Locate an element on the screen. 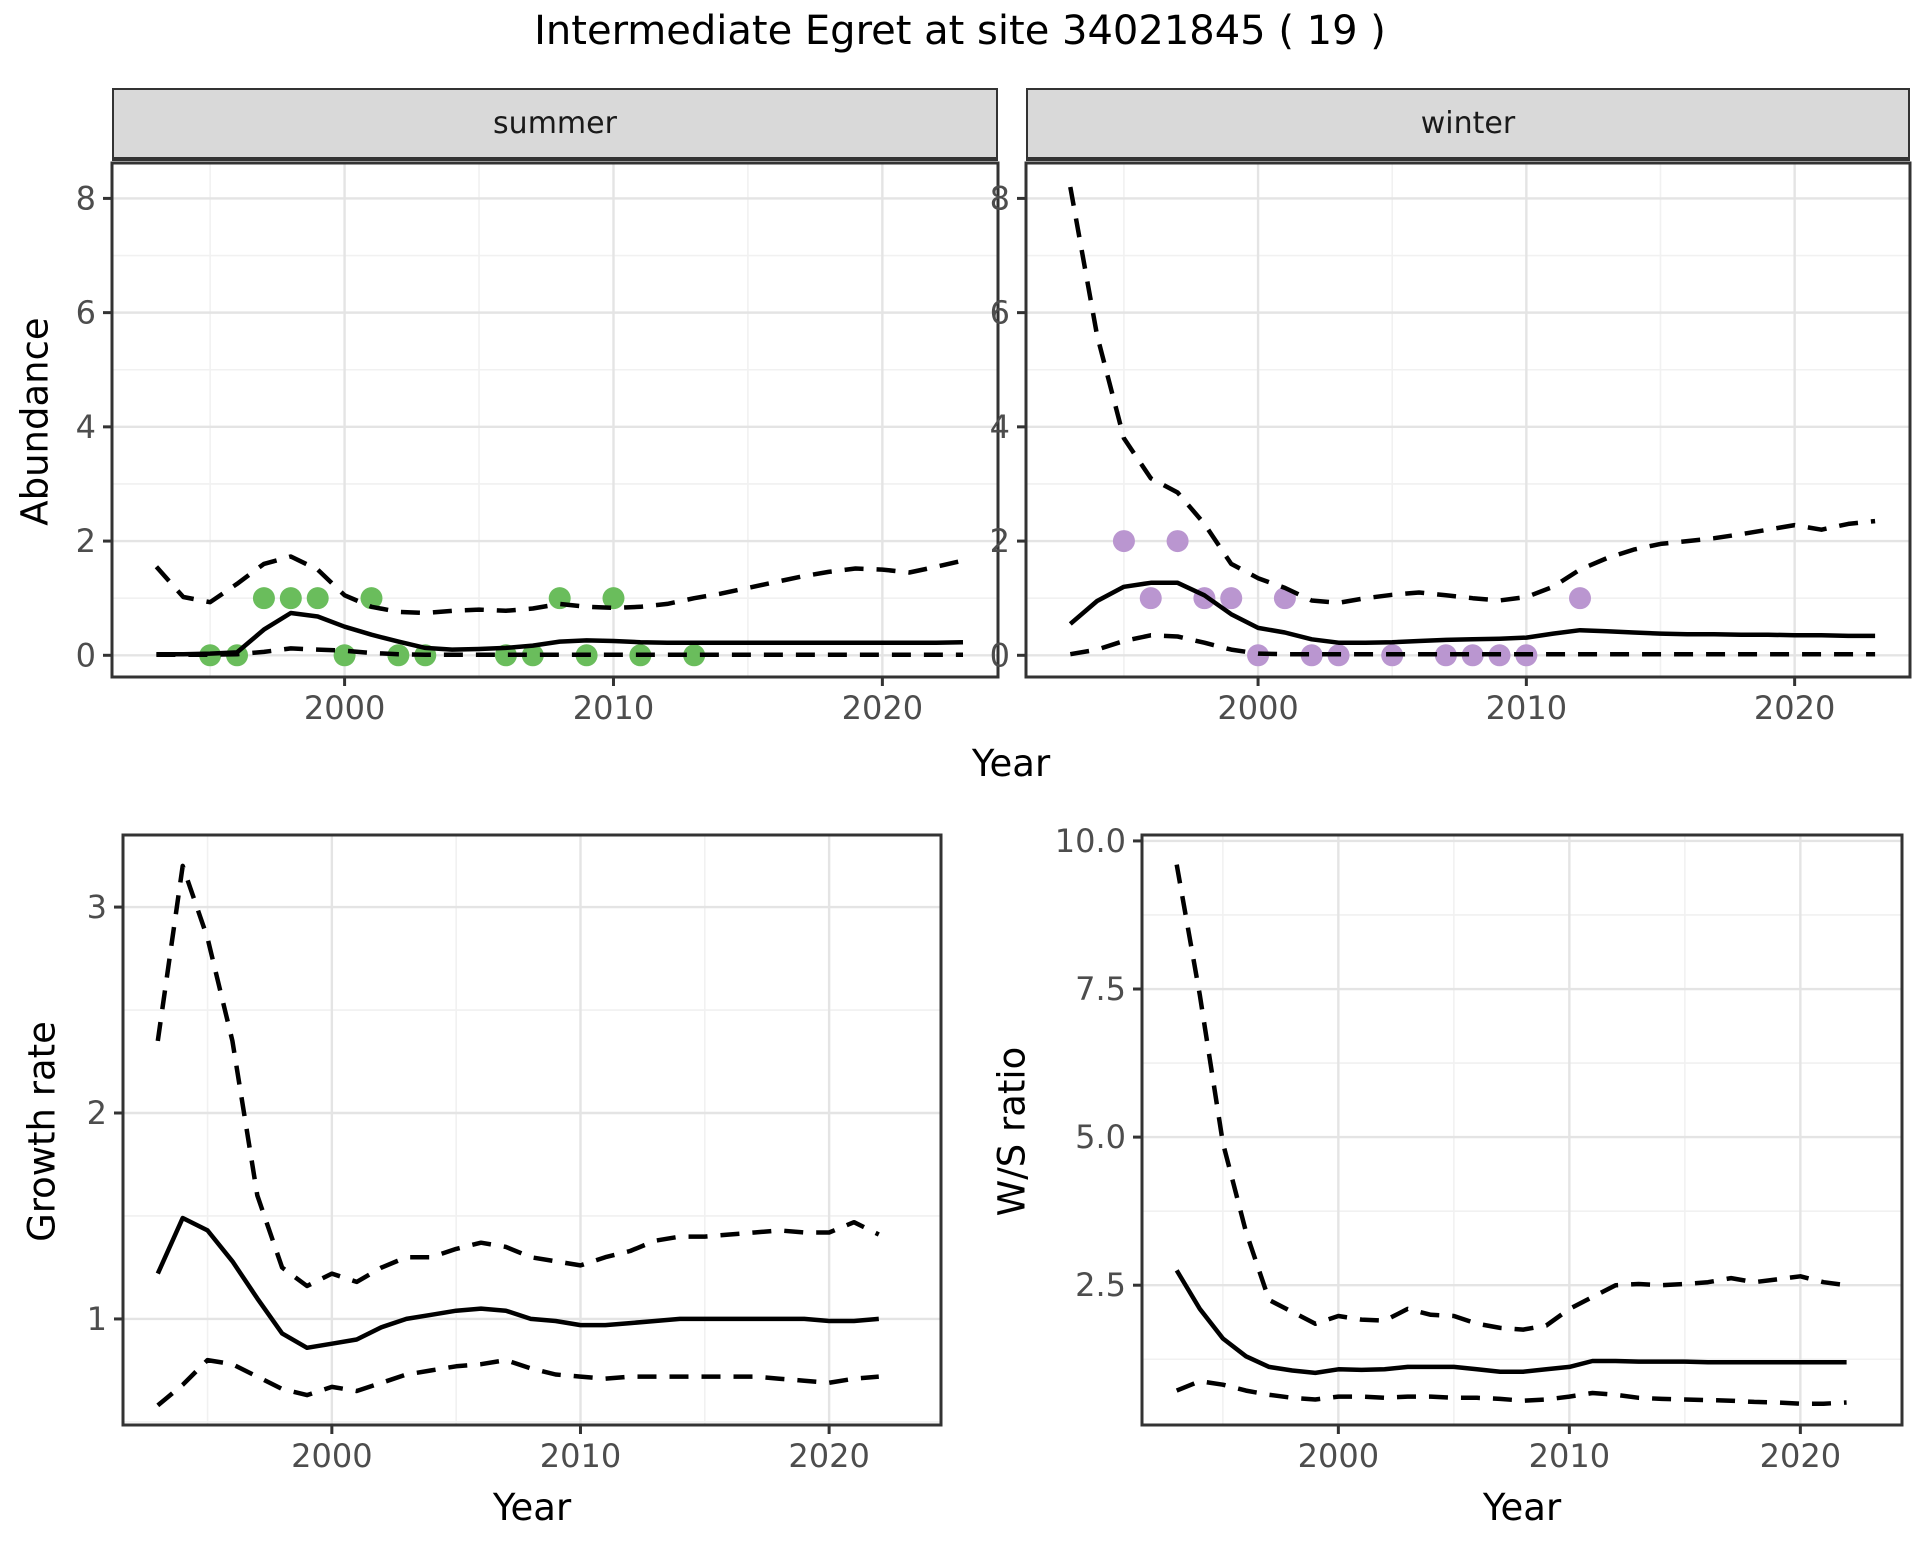 The width and height of the screenshot is (1920, 1560). facet-strip-winter-label: winter is located at coordinates (1468, 123).